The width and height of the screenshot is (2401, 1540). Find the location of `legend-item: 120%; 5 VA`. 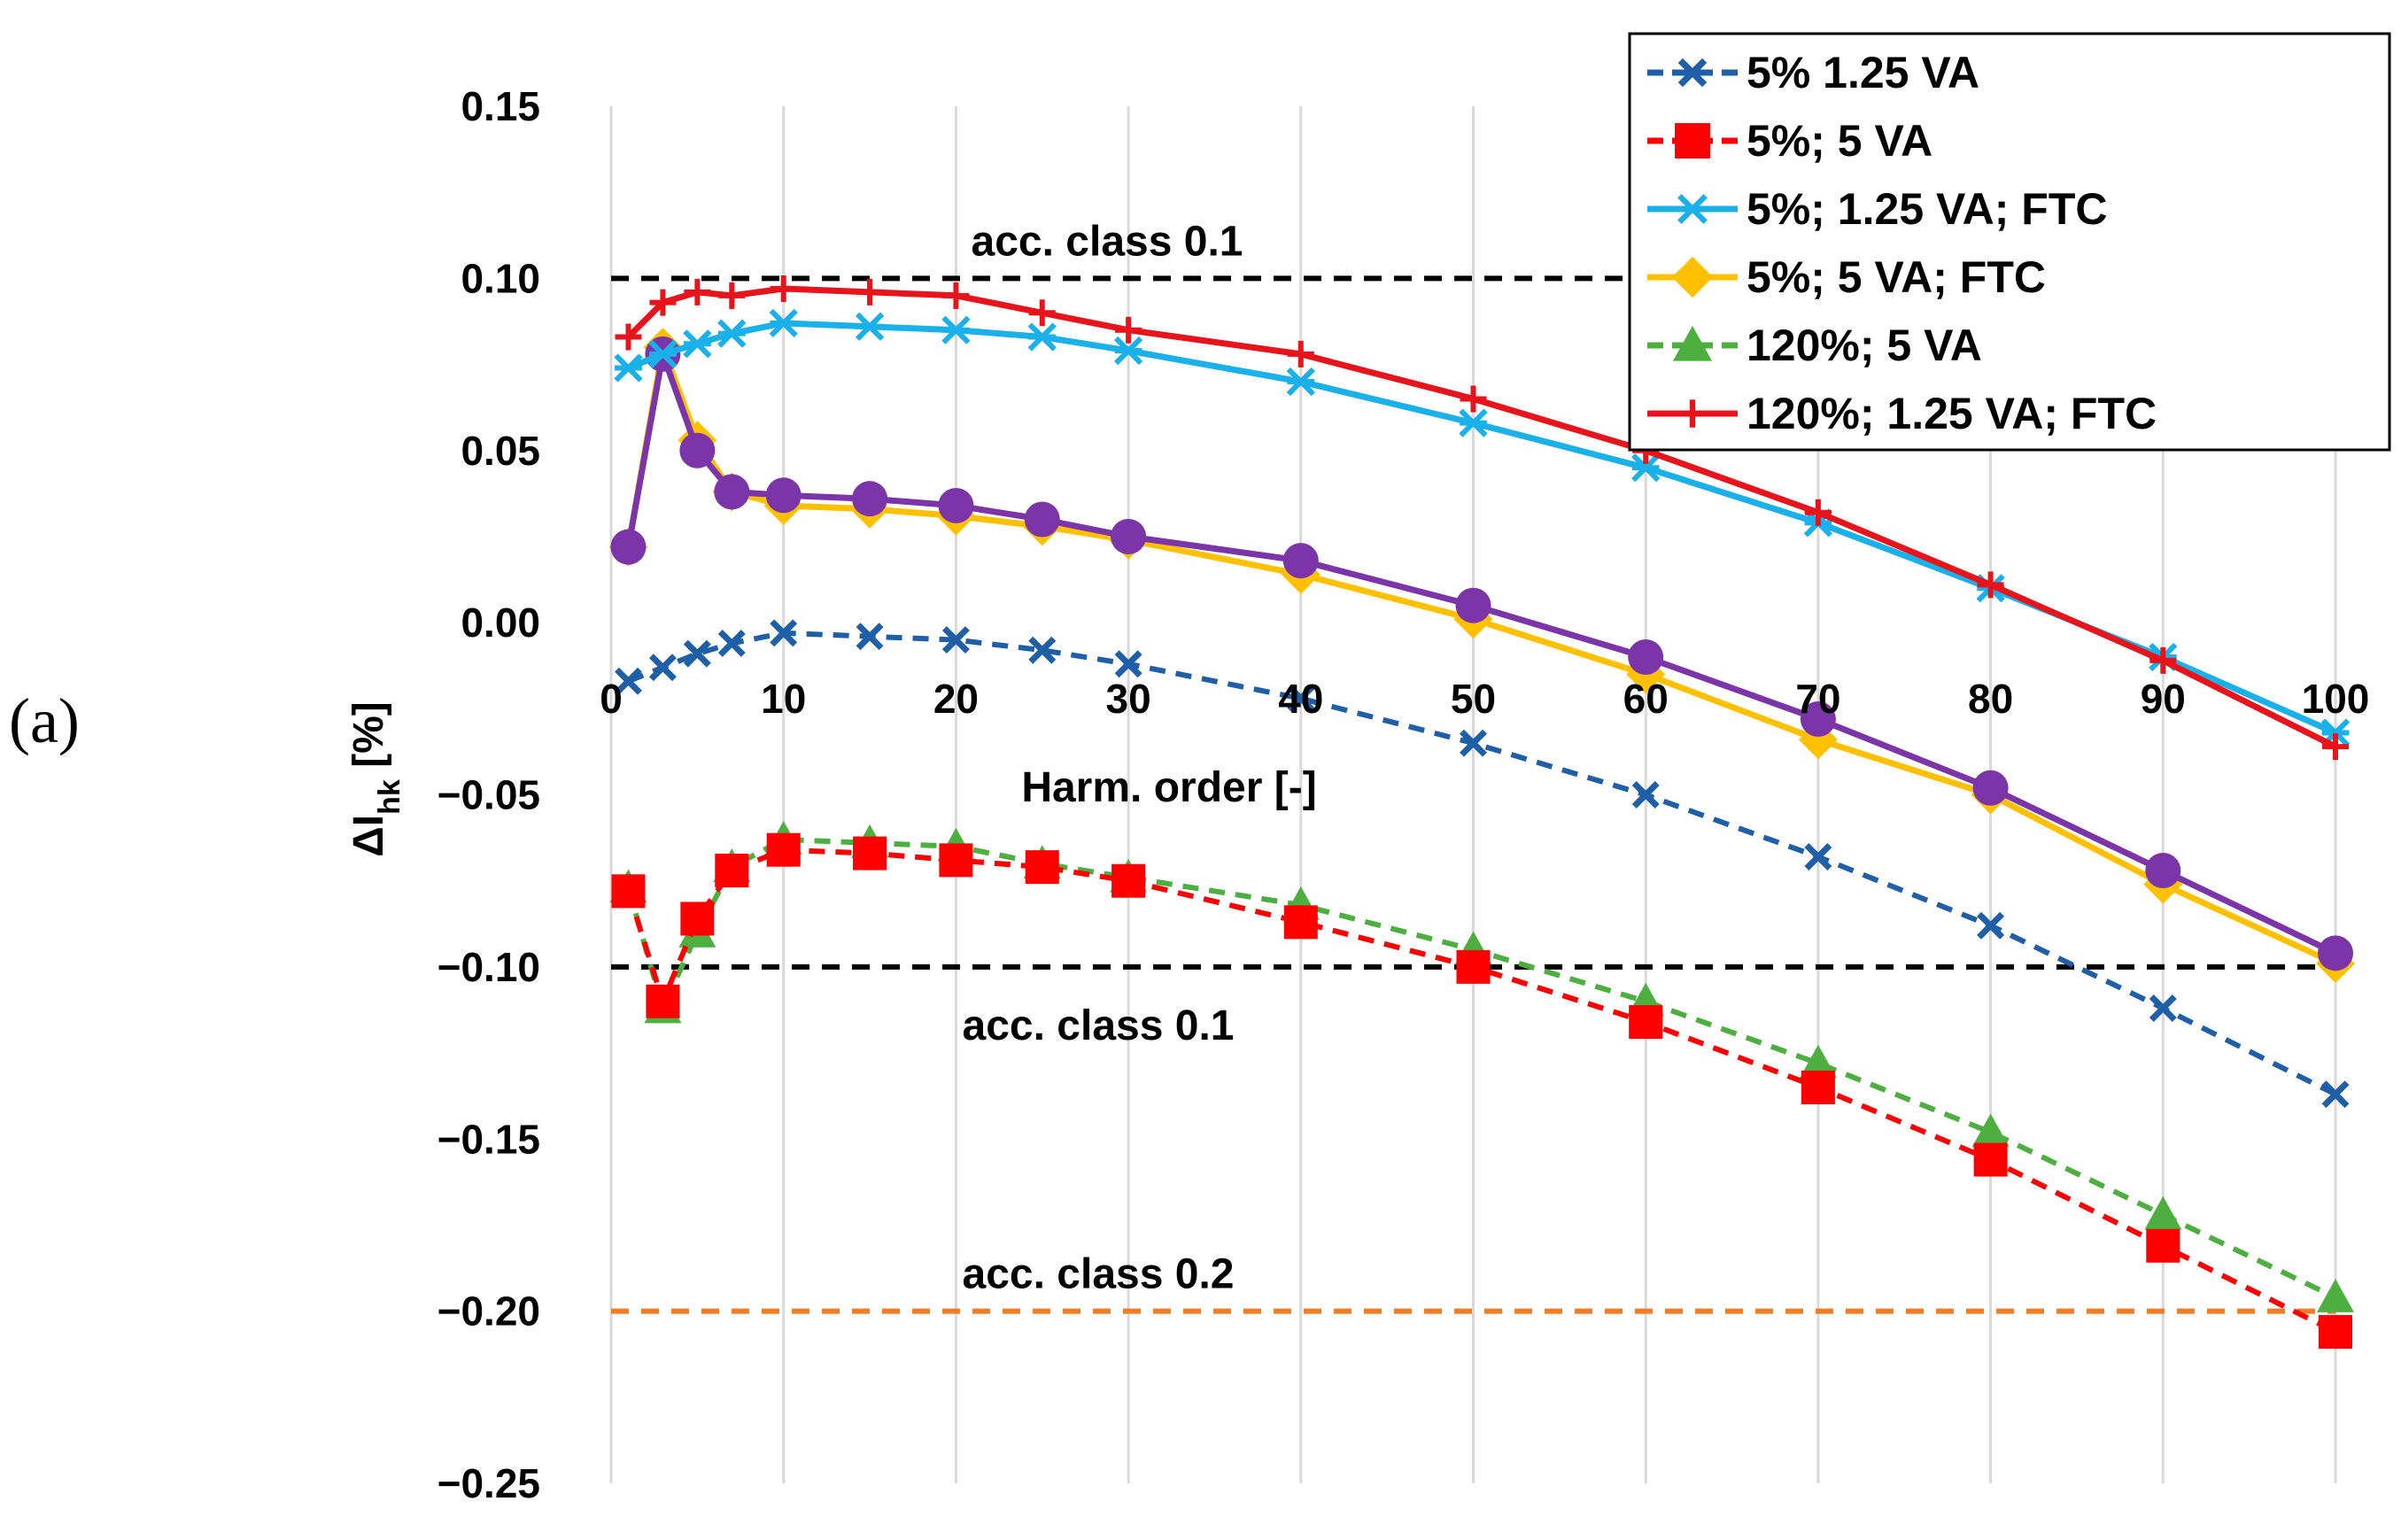

legend-item: 120%; 5 VA is located at coordinates (1814, 345).